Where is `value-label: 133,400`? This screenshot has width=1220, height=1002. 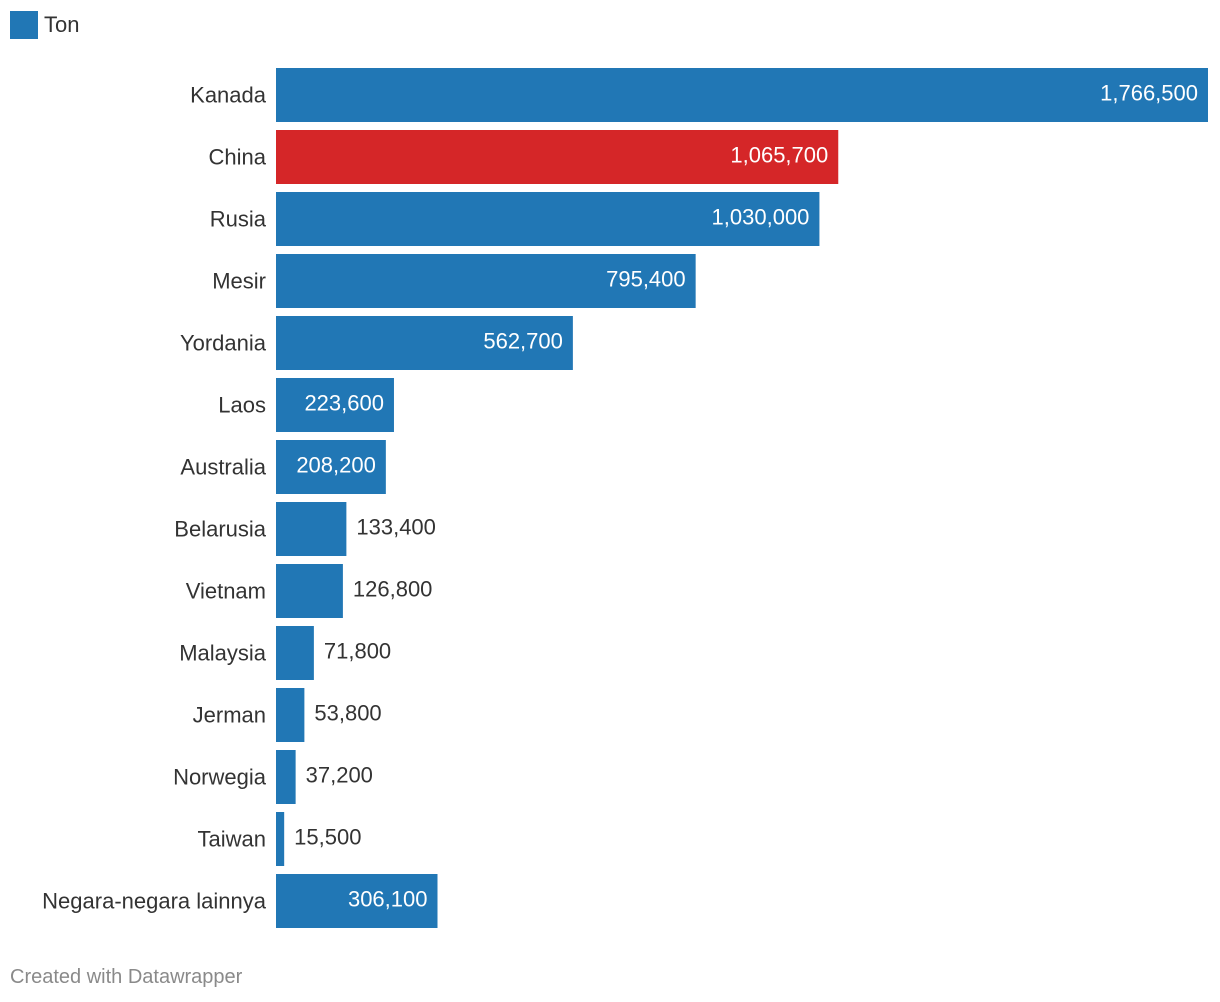 value-label: 133,400 is located at coordinates (396, 527).